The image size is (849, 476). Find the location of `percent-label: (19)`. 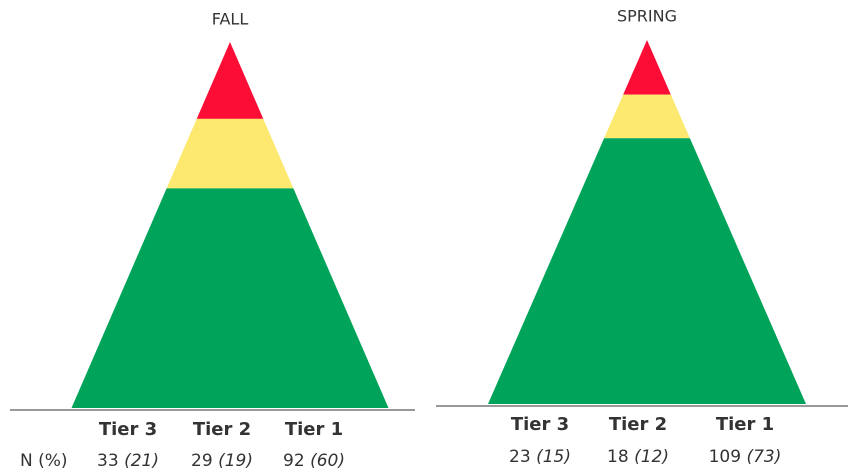

percent-label: (19) is located at coordinates (235, 461).